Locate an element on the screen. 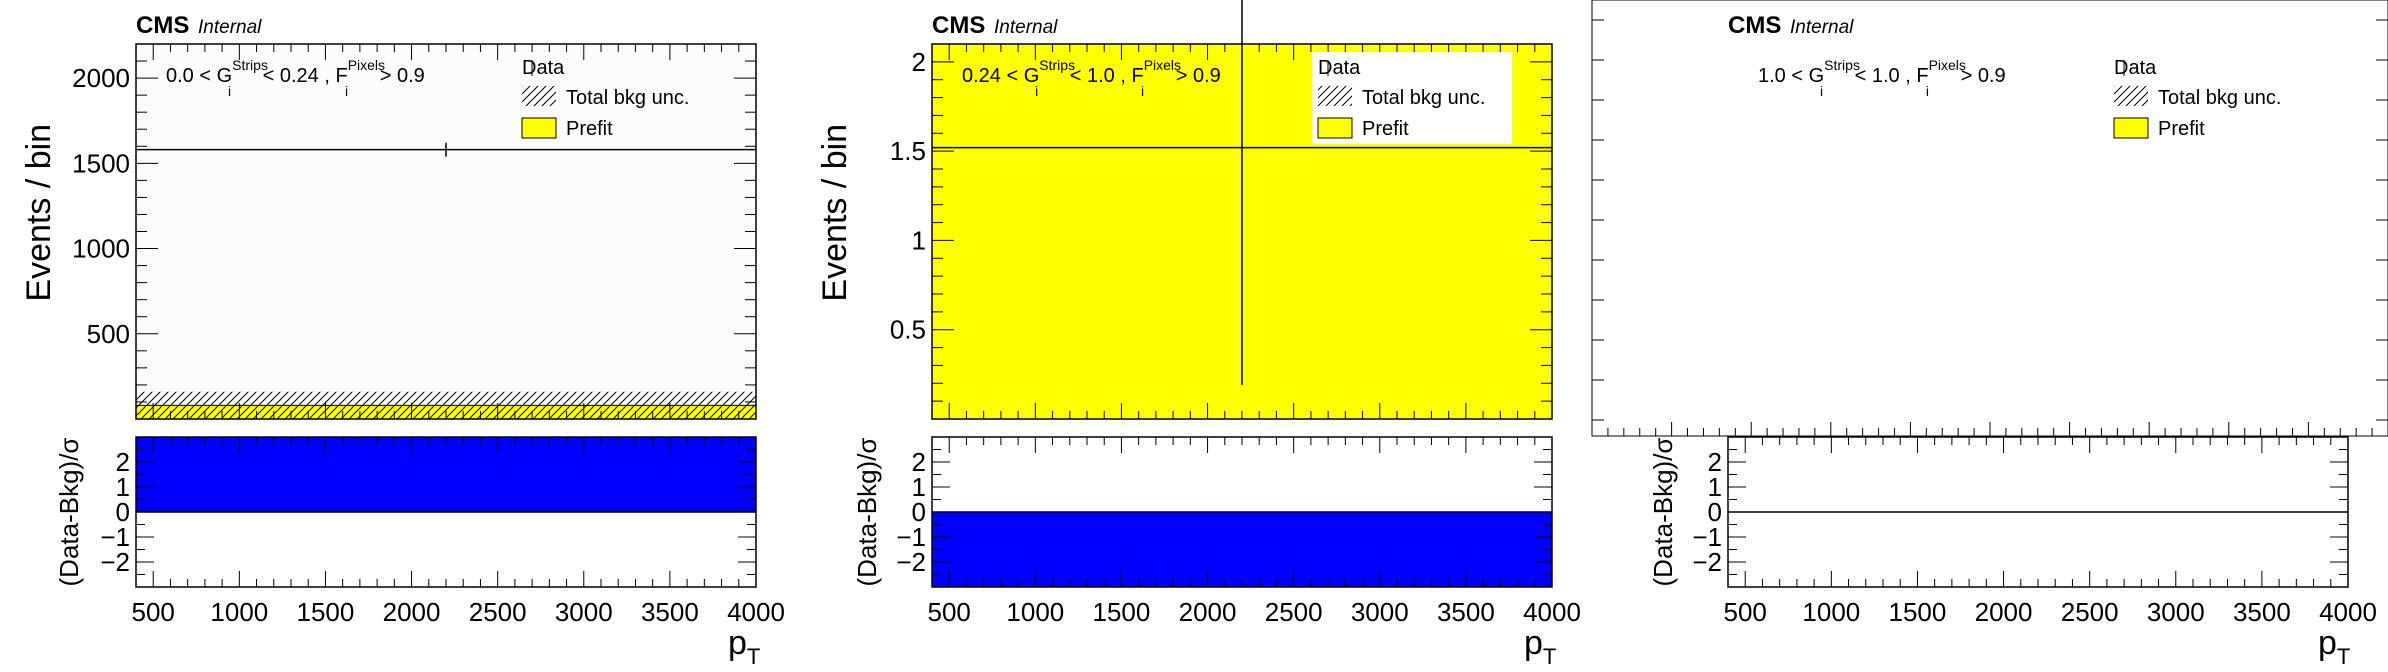 This screenshot has height=672, width=2388. y-tick-label: 0.5 is located at coordinates (908, 330).